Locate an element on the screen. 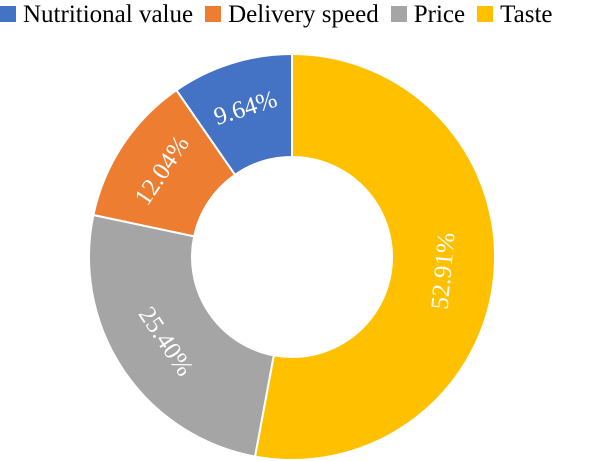 The width and height of the screenshot is (594, 461). legend-item-taste: Taste is located at coordinates (515, 14).